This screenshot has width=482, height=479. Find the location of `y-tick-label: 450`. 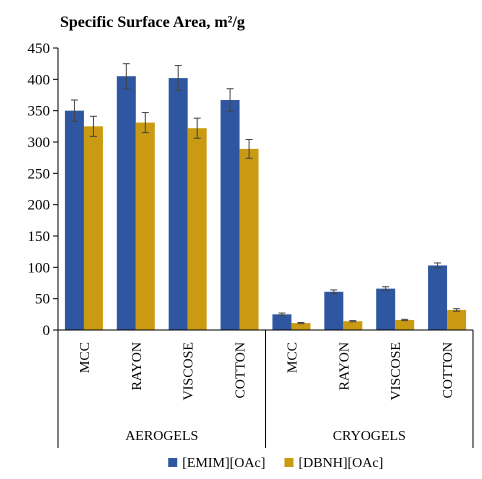

y-tick-label: 450 is located at coordinates (39, 49).